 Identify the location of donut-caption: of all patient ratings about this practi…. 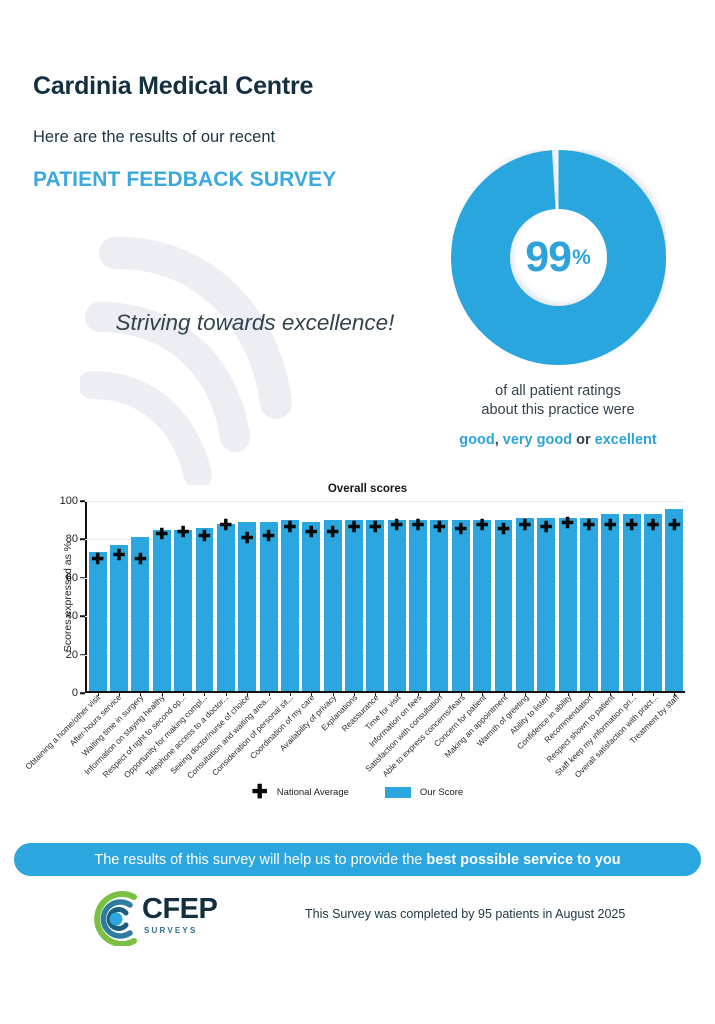
(558, 400).